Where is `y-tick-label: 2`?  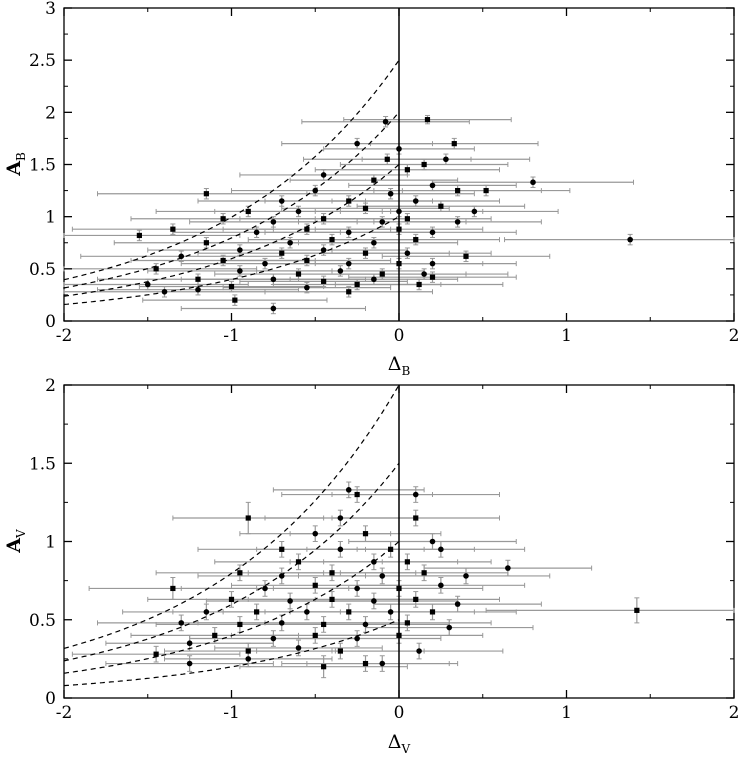
y-tick-label: 2 is located at coordinates (50, 386).